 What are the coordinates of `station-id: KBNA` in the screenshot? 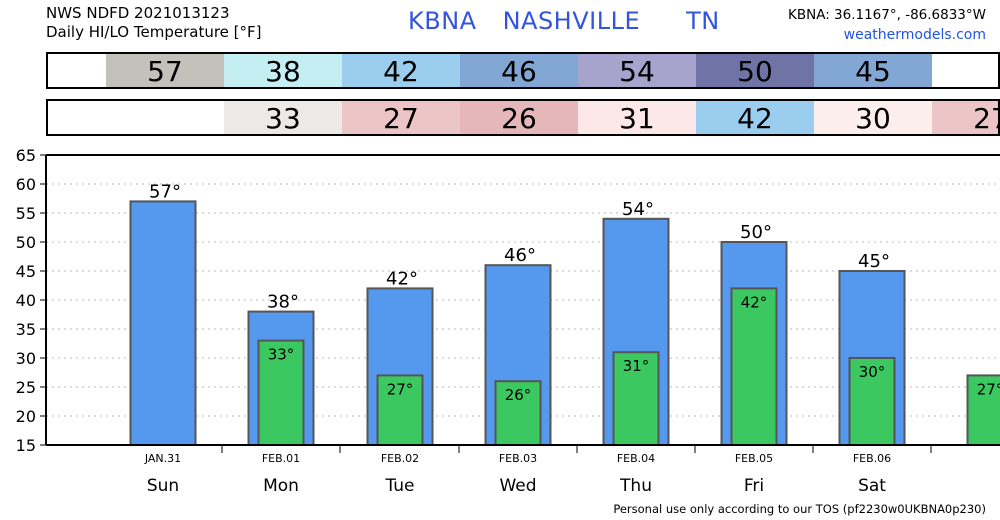 It's located at (442, 21).